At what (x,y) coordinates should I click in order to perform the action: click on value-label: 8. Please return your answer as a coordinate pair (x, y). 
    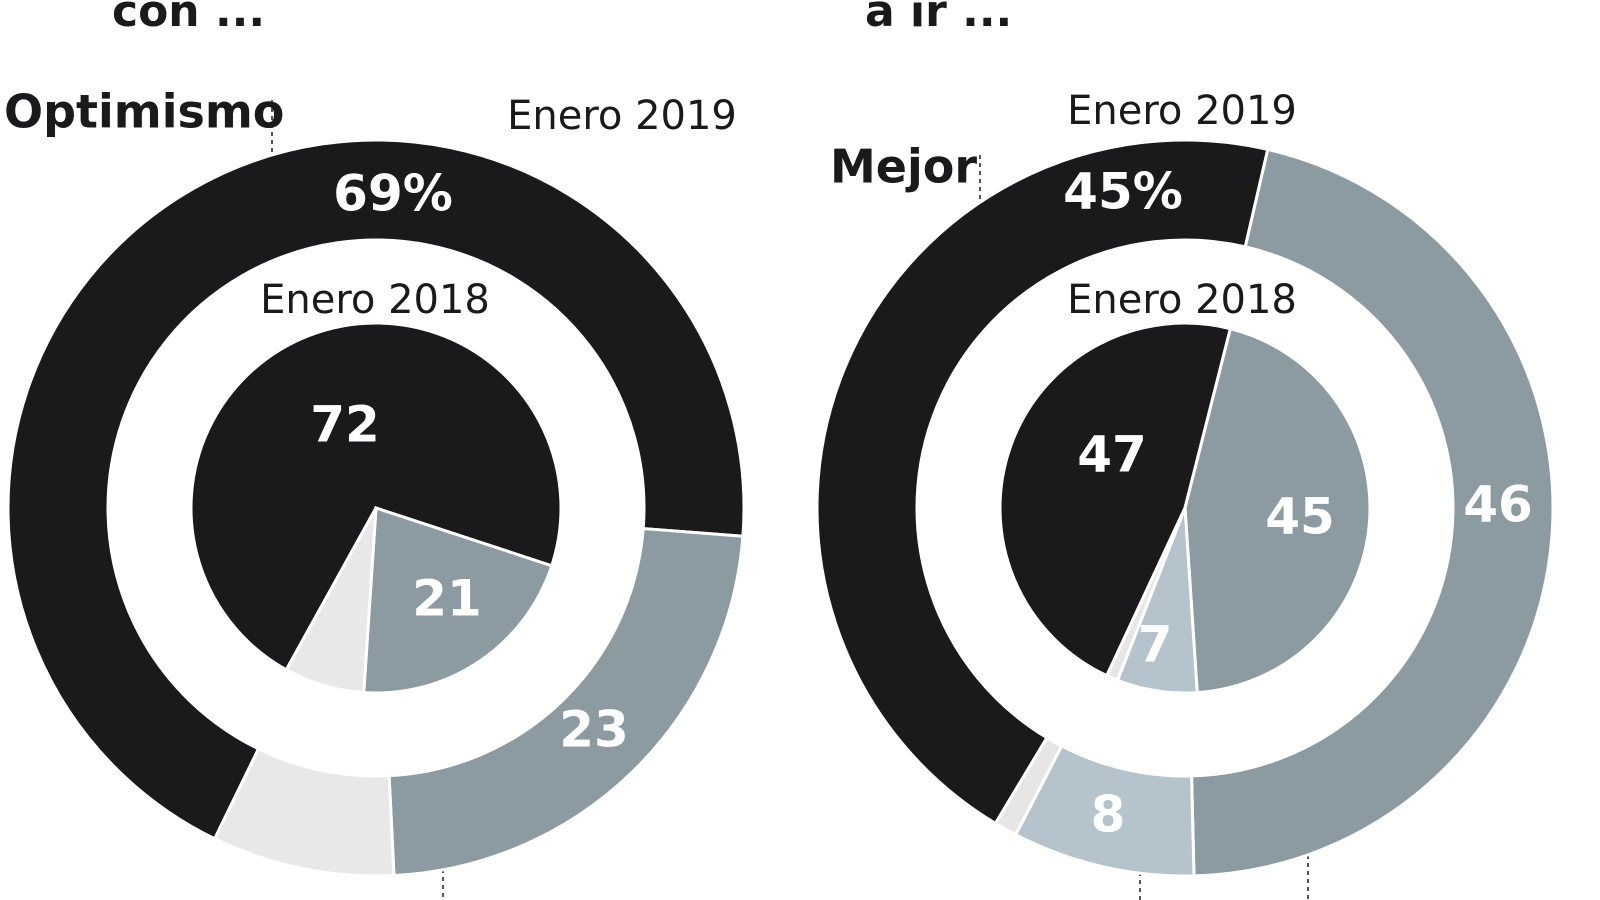
    Looking at the image, I should click on (1108, 815).